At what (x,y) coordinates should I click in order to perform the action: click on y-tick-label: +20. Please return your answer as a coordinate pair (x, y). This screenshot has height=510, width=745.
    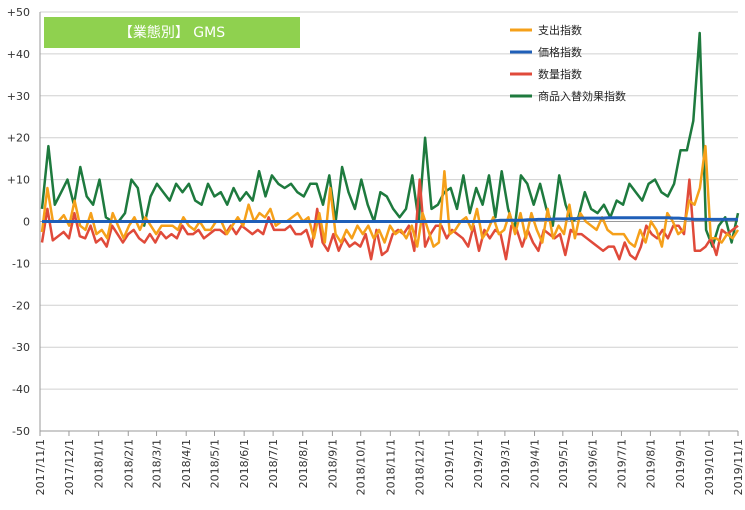
    Looking at the image, I should click on (18, 138).